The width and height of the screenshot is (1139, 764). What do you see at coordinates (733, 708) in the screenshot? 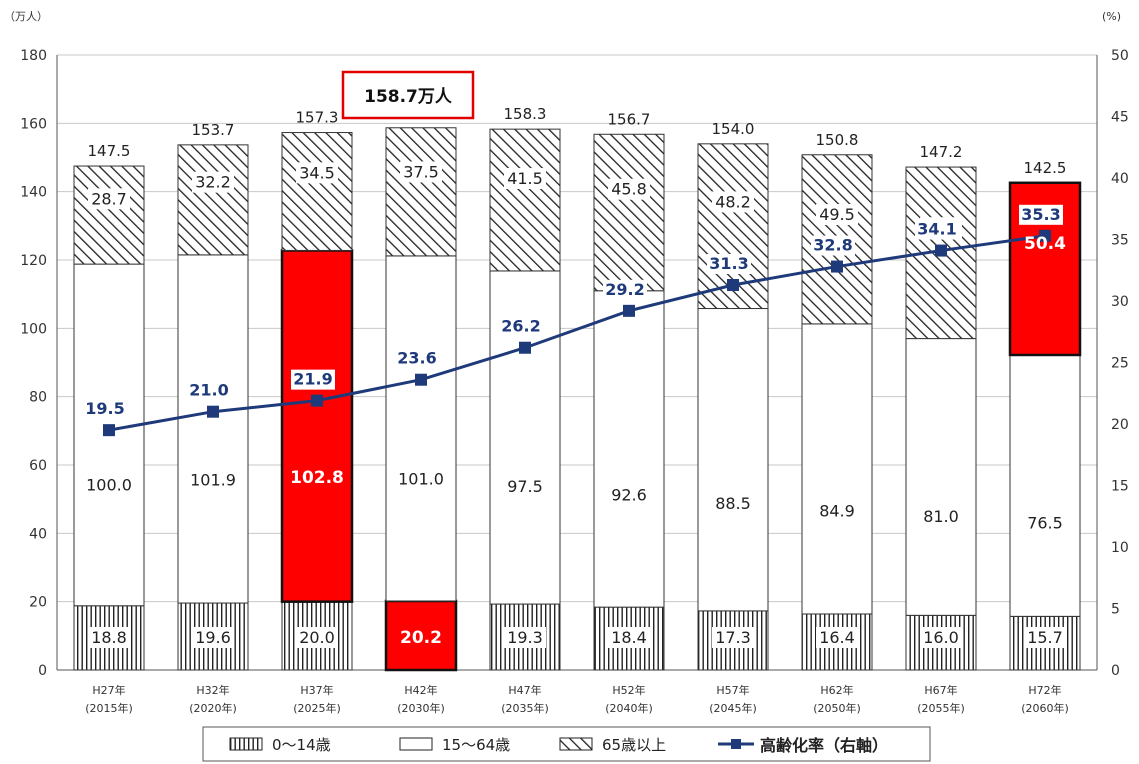
I see `x-tick-label-western: (2045年)` at bounding box center [733, 708].